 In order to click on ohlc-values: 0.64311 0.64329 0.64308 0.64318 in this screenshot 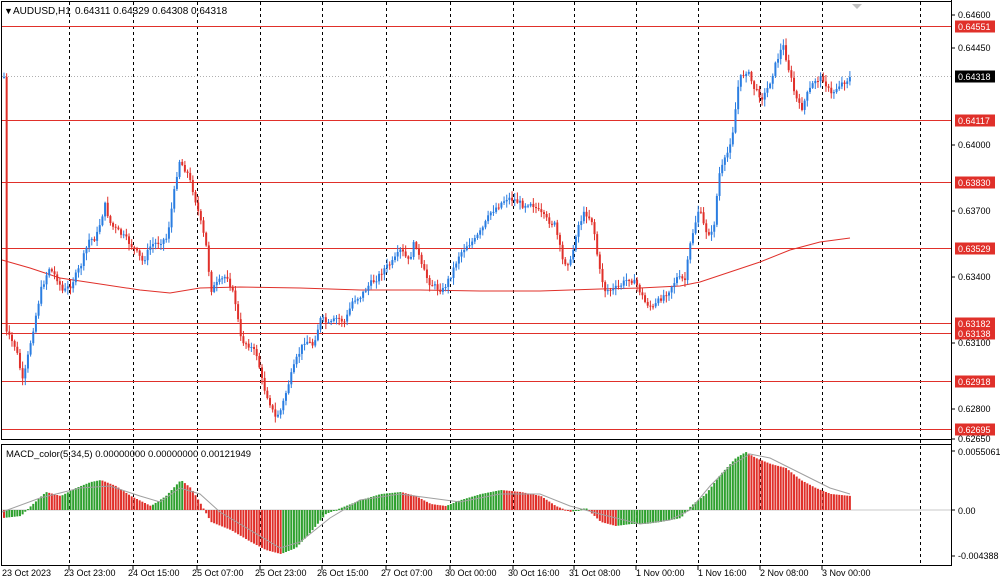, I will do `click(151, 11)`.